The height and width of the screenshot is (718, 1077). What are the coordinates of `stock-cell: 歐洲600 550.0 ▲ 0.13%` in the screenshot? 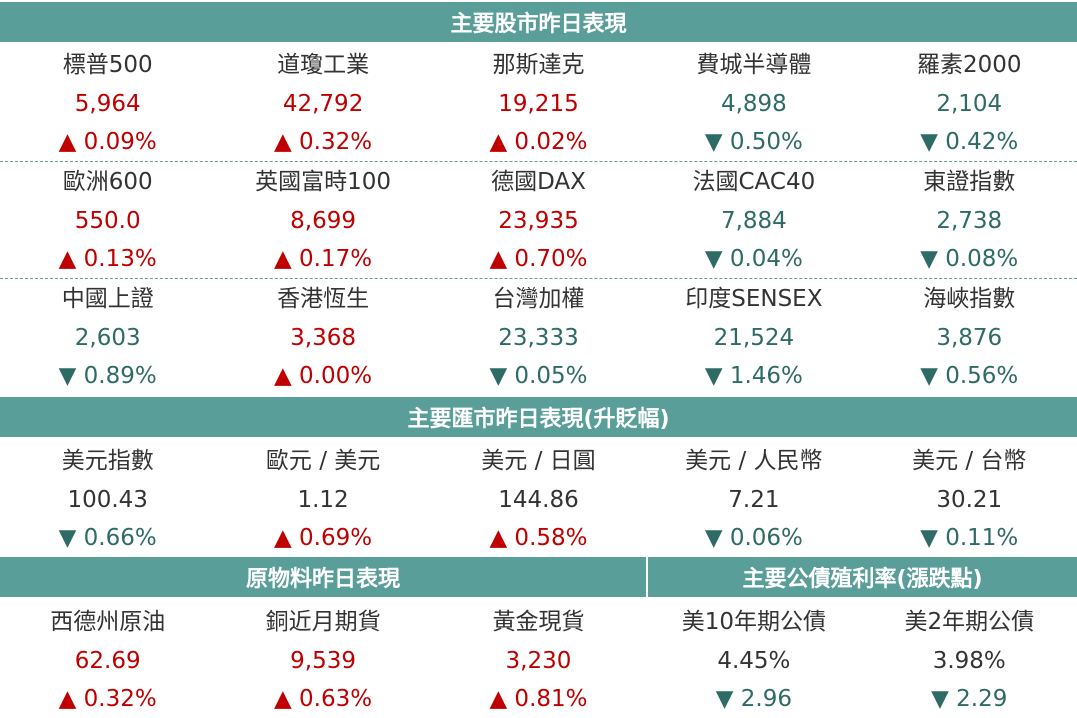 It's located at (107, 222).